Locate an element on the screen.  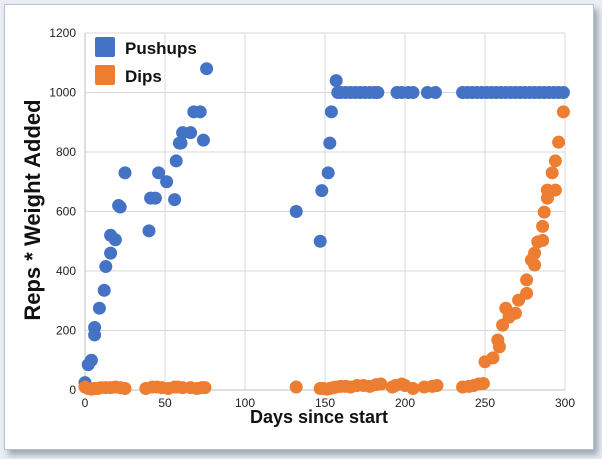
y-tick-label: 1000 is located at coordinates (62, 93).